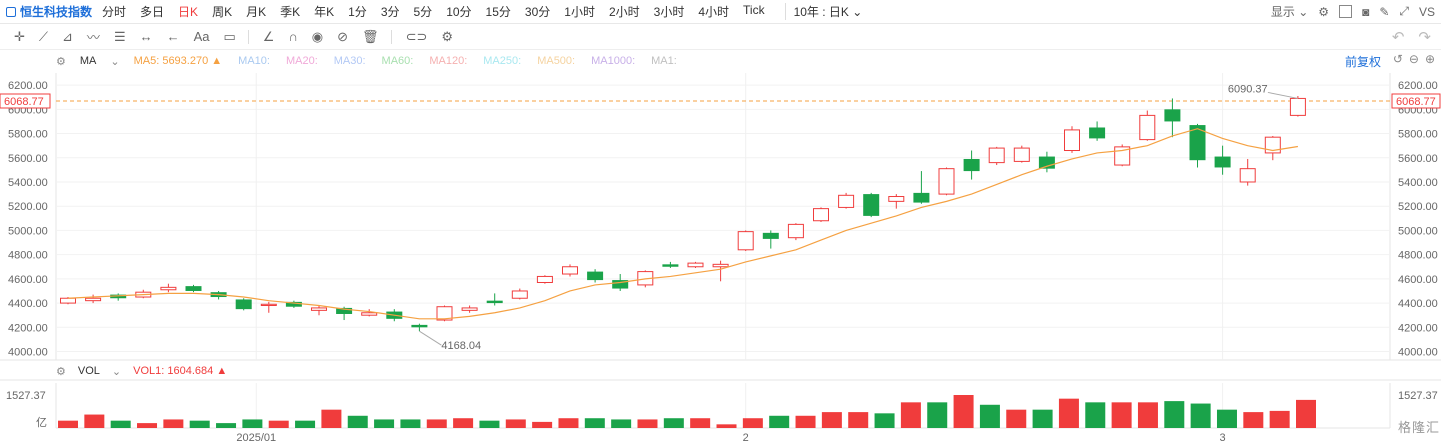 This screenshot has width=1441, height=444. I want to click on redo-icon: ↷, so click(1424, 37).